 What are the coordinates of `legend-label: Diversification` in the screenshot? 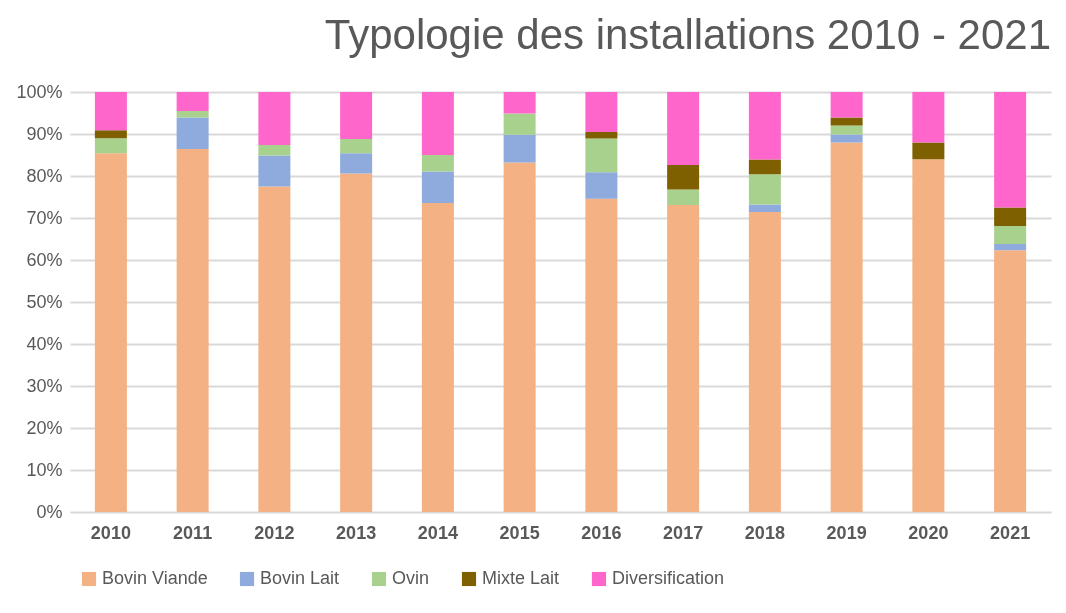 It's located at (668, 578).